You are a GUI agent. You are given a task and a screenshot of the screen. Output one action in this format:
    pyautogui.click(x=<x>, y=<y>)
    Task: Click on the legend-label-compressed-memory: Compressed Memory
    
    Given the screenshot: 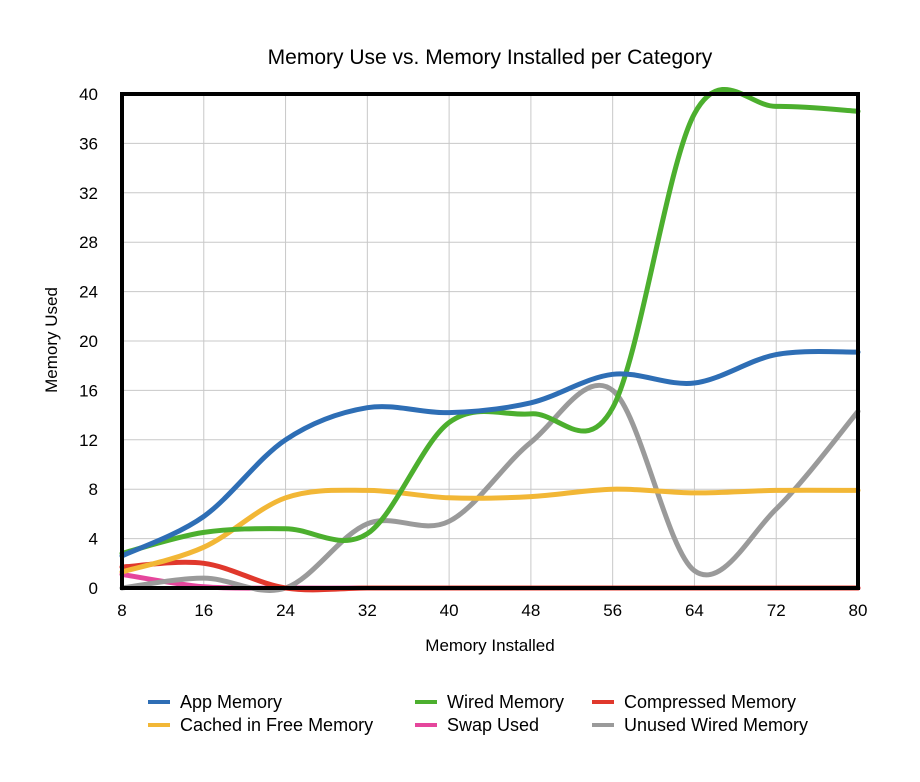 What is the action you would take?
    pyautogui.click(x=710, y=702)
    